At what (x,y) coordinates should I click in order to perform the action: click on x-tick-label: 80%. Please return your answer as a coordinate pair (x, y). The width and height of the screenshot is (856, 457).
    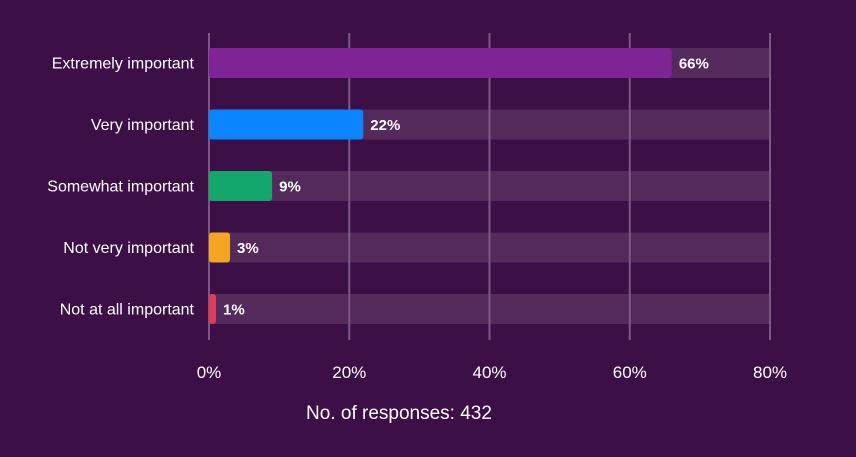
    Looking at the image, I should click on (770, 372).